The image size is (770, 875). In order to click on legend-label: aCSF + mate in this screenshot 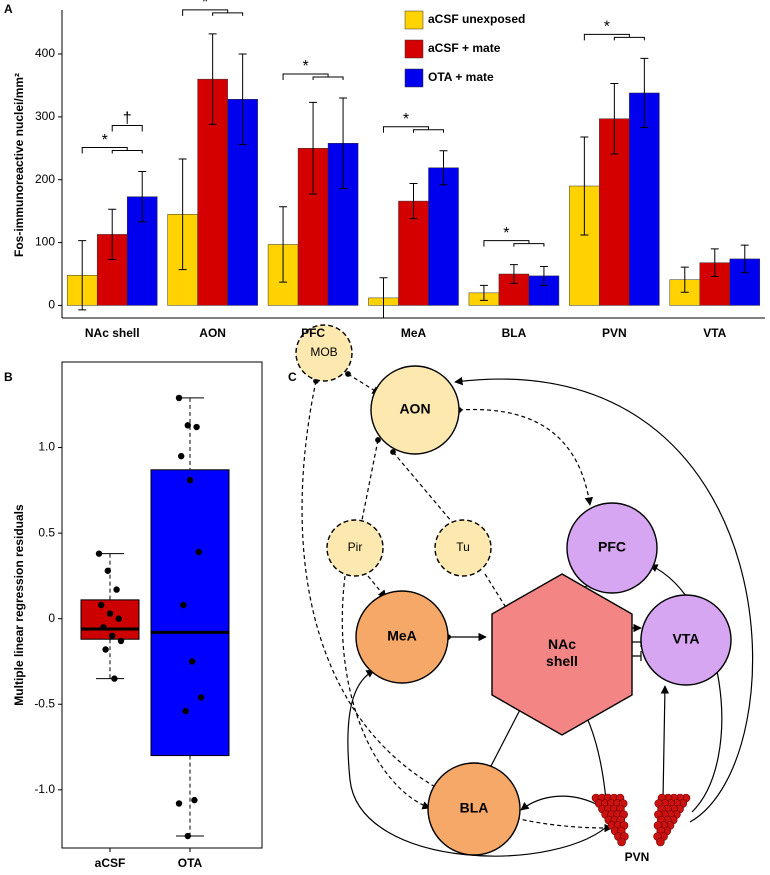, I will do `click(464, 48)`.